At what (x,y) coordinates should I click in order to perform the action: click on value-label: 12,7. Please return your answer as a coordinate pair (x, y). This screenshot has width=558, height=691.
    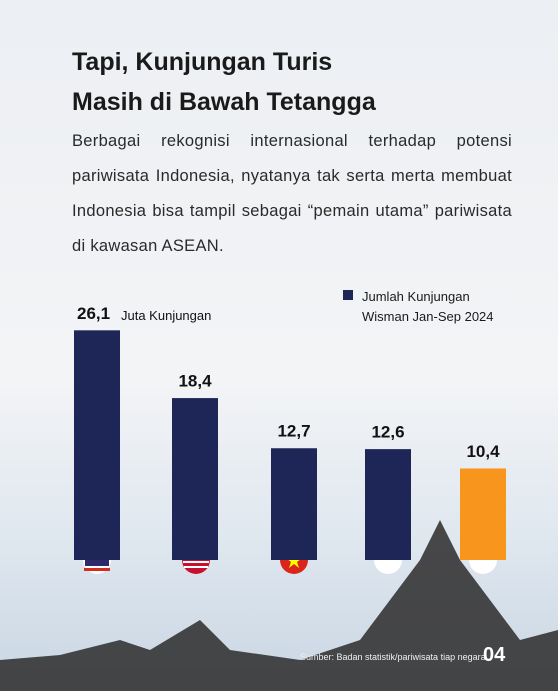
    Looking at the image, I should click on (293, 431).